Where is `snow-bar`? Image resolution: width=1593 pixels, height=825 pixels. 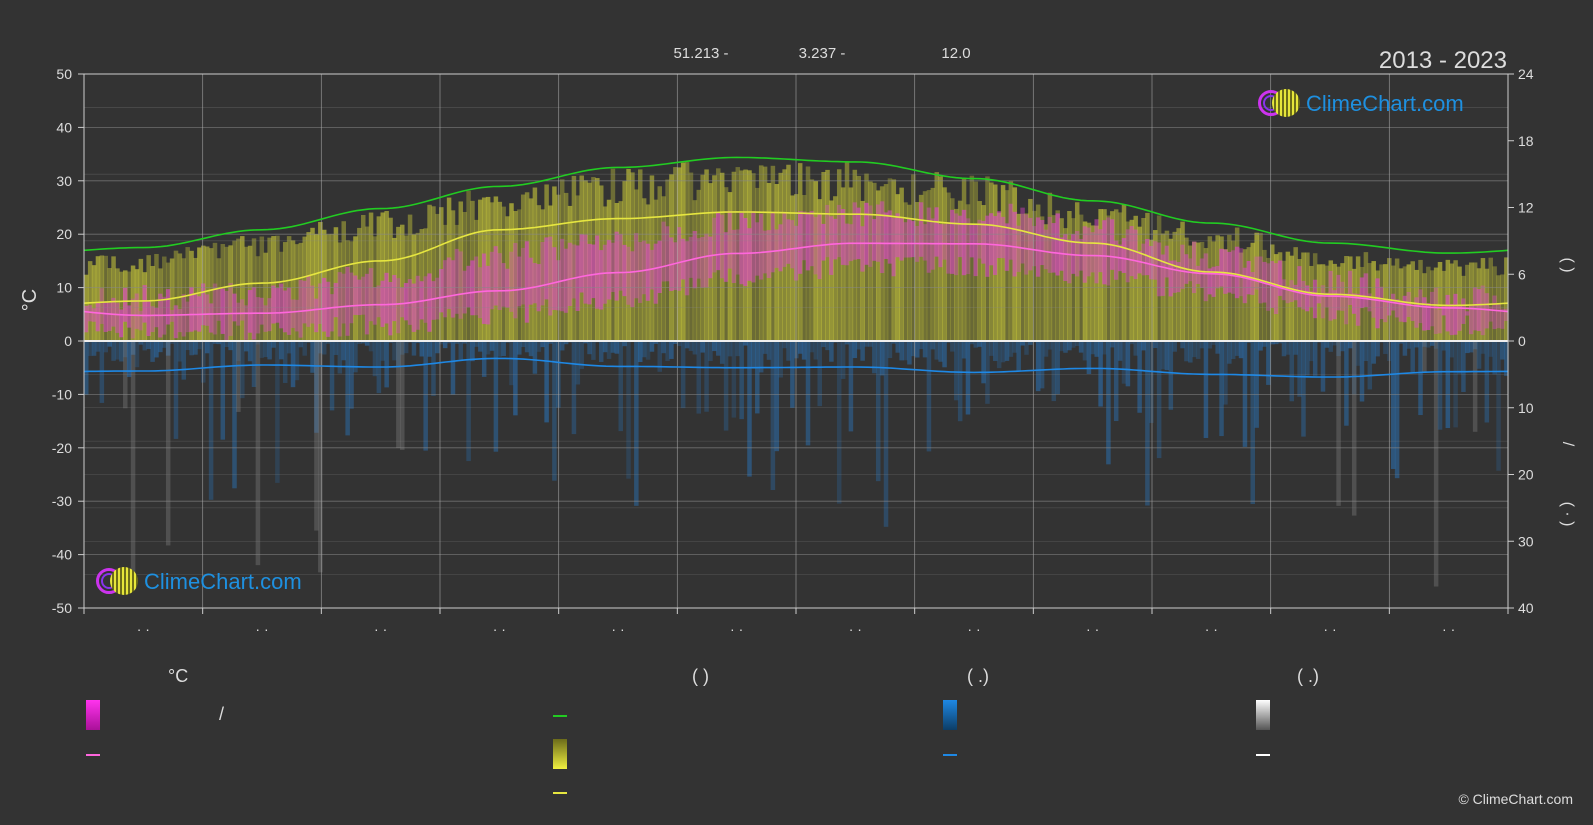
snow-bar is located at coordinates (238, 377).